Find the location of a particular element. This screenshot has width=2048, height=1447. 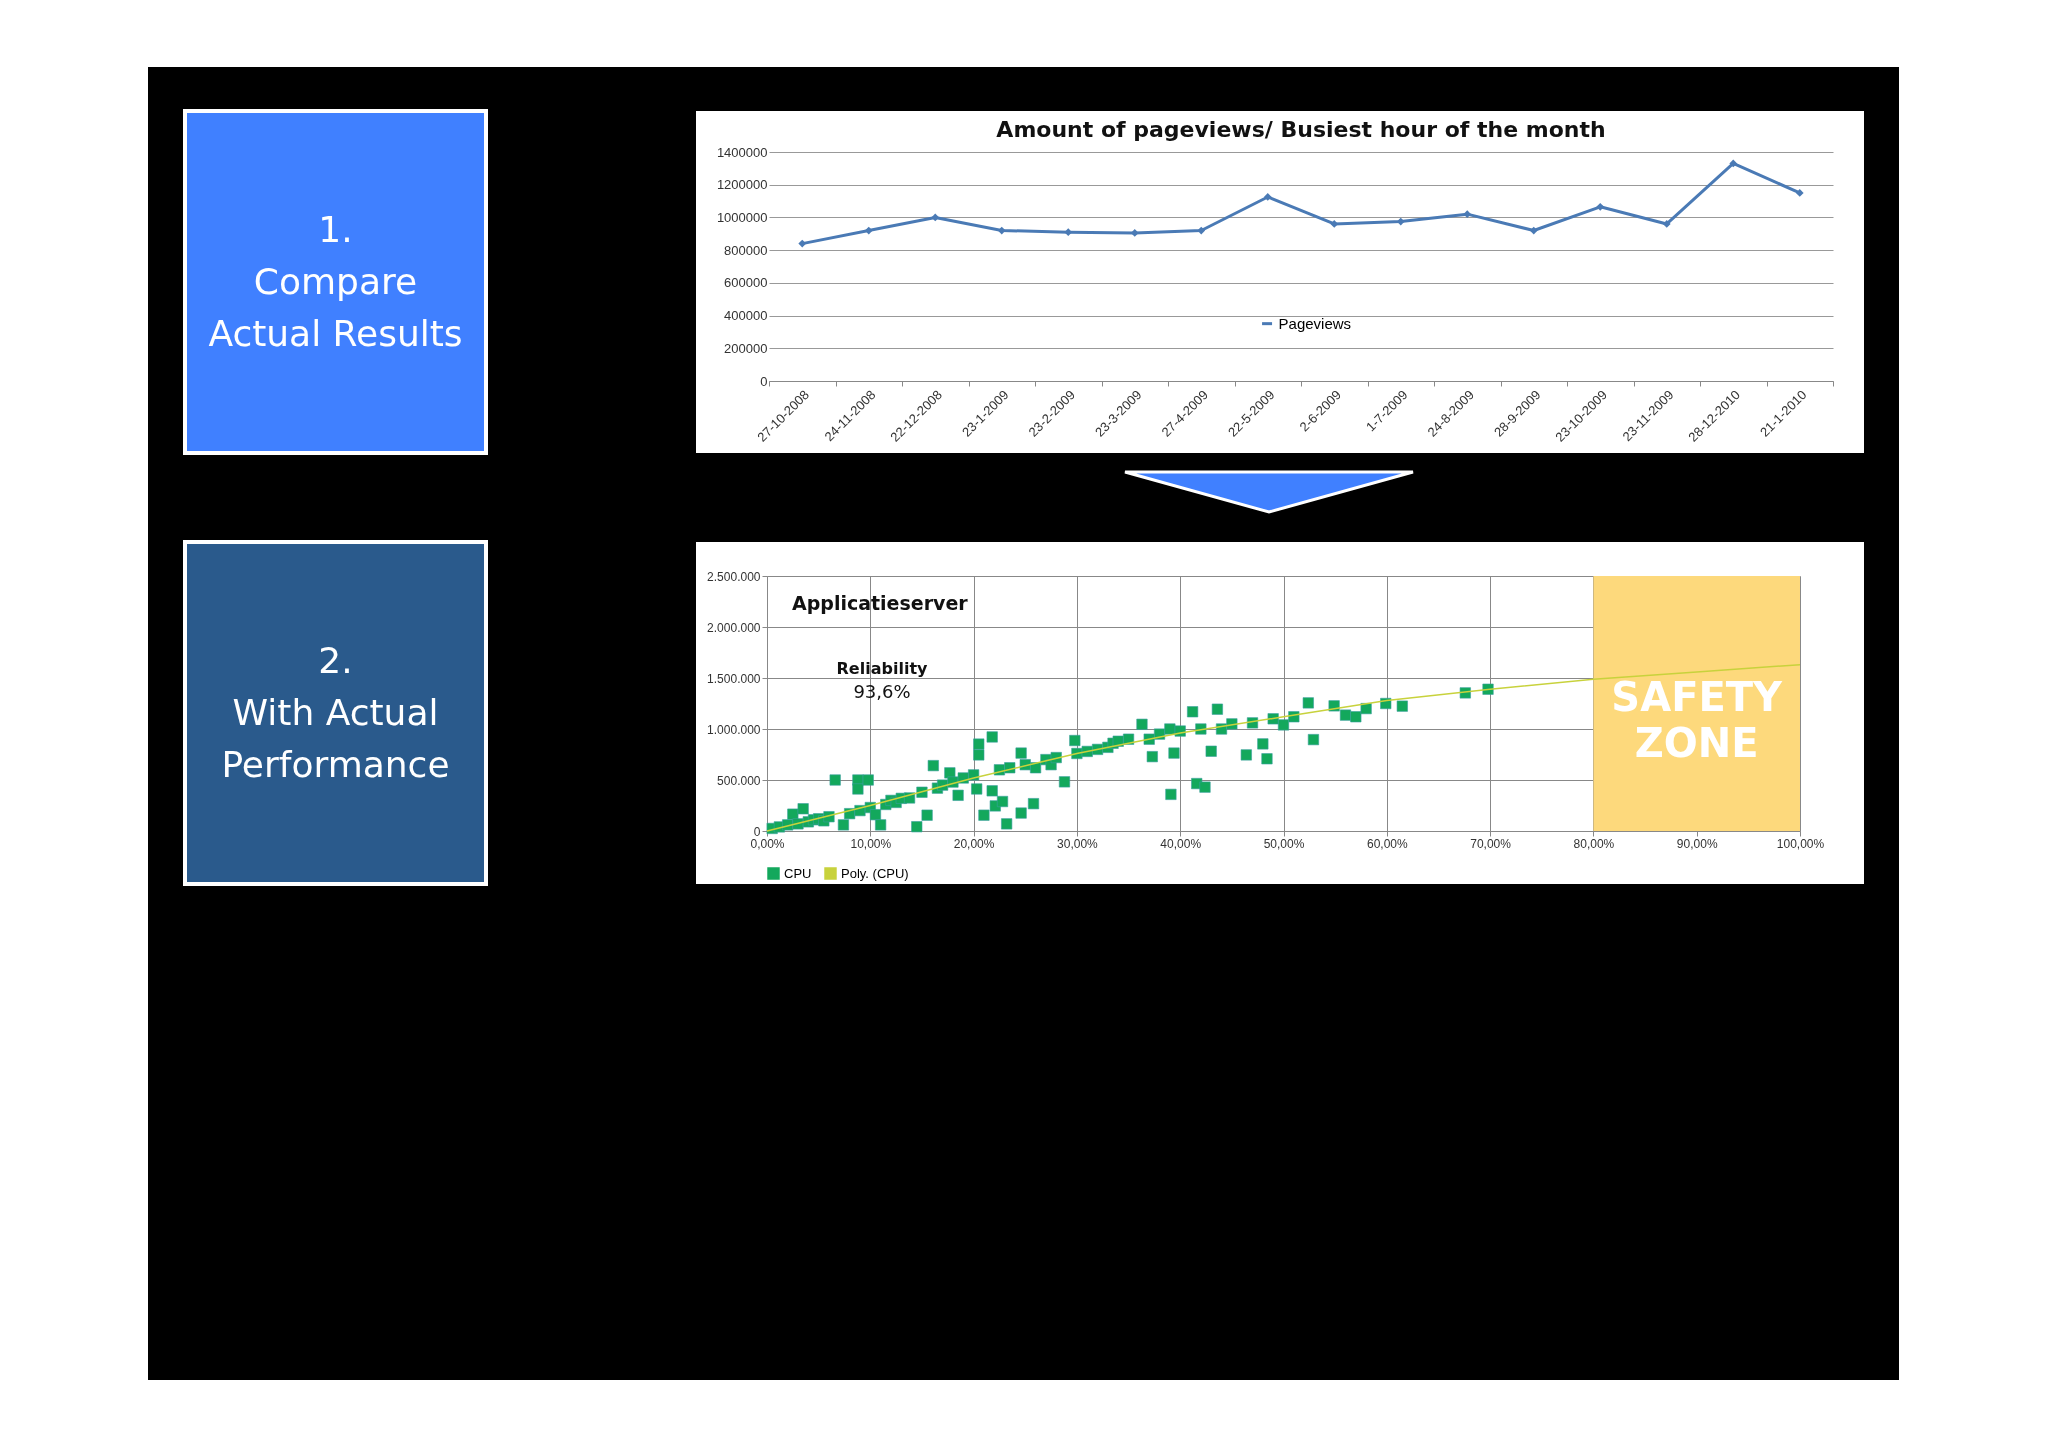

y-tick-label: 1200000 is located at coordinates (742, 185).